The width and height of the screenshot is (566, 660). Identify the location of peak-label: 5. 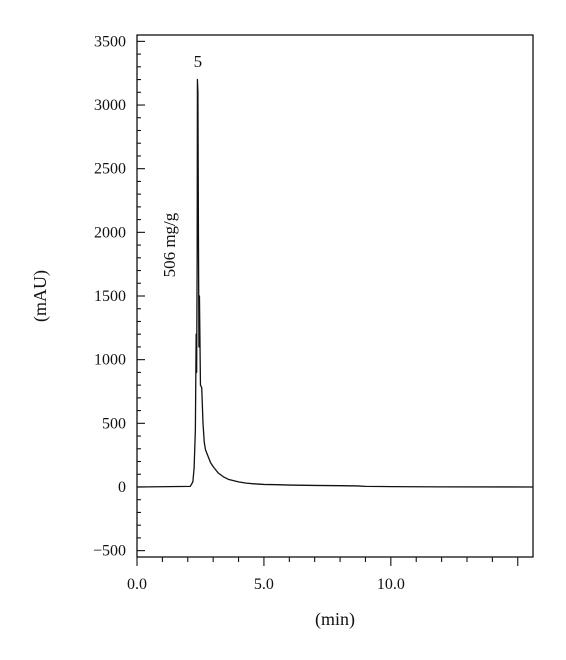
(198, 61).